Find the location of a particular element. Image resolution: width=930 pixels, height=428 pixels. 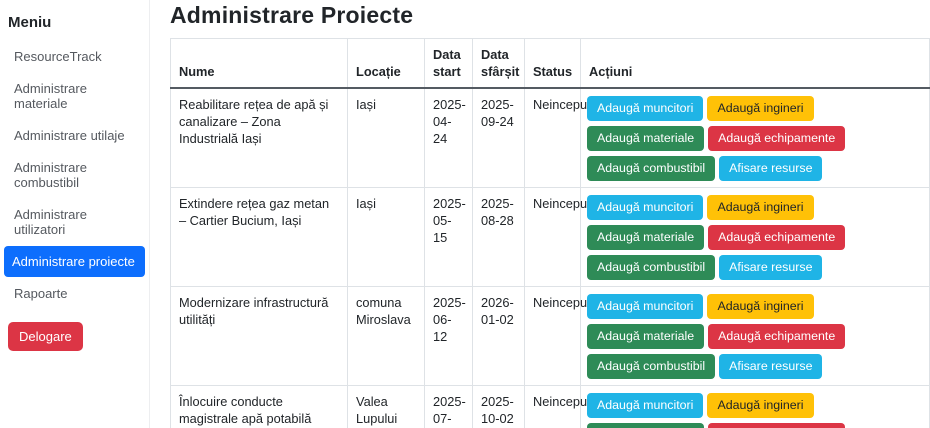

cell-data-sfarsit: 2025-08-28 is located at coordinates (498, 237).